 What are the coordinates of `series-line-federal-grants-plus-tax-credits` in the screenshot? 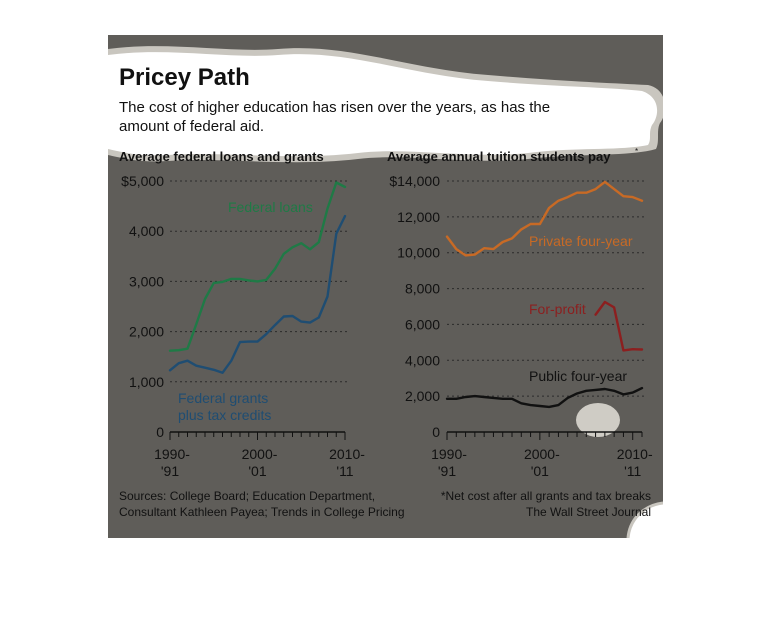 It's located at (257, 294).